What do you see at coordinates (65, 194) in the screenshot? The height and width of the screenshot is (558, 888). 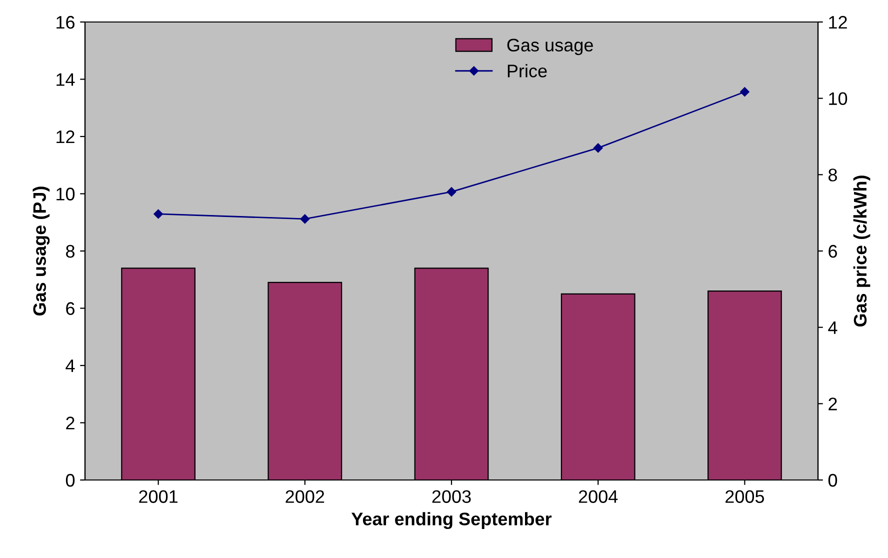 I see `y-tick-label: 10` at bounding box center [65, 194].